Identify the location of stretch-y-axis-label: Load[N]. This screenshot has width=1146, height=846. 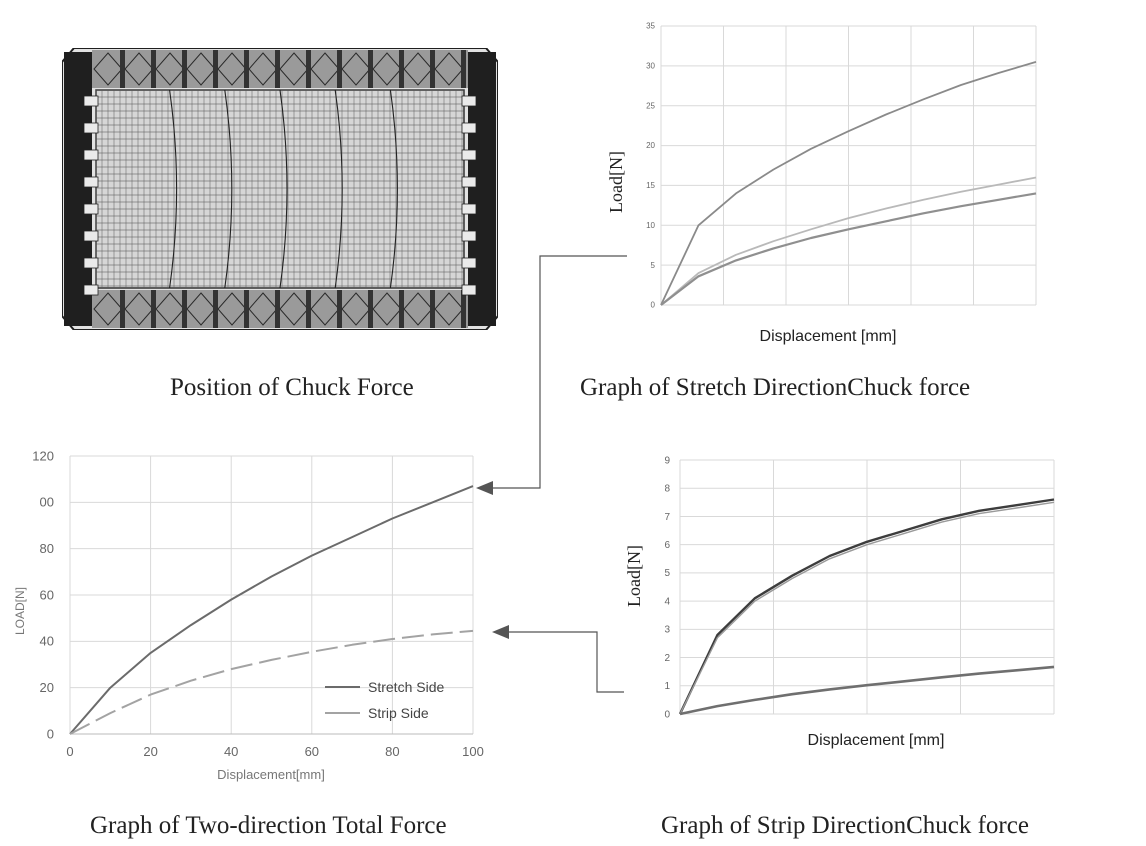
(616, 182).